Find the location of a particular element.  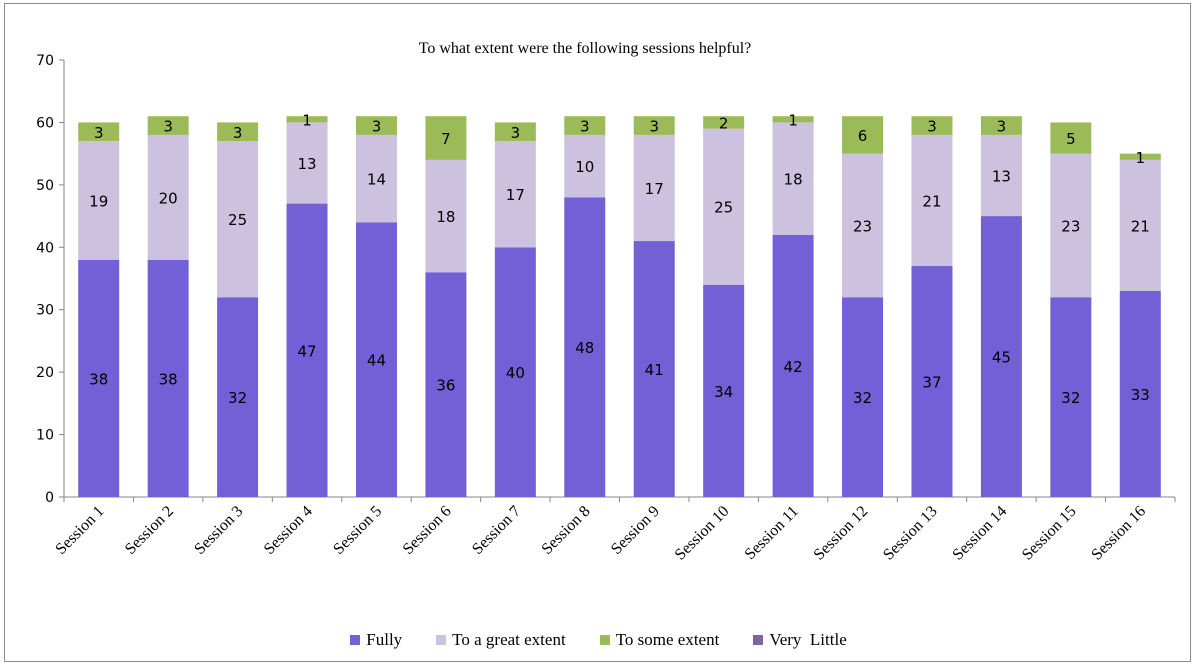

data-label: 10 is located at coordinates (584, 167).